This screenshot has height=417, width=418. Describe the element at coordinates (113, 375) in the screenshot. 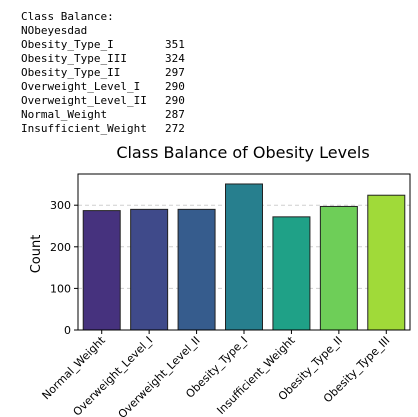

I see `x-tick-label: Overweight_Level_I` at that location.